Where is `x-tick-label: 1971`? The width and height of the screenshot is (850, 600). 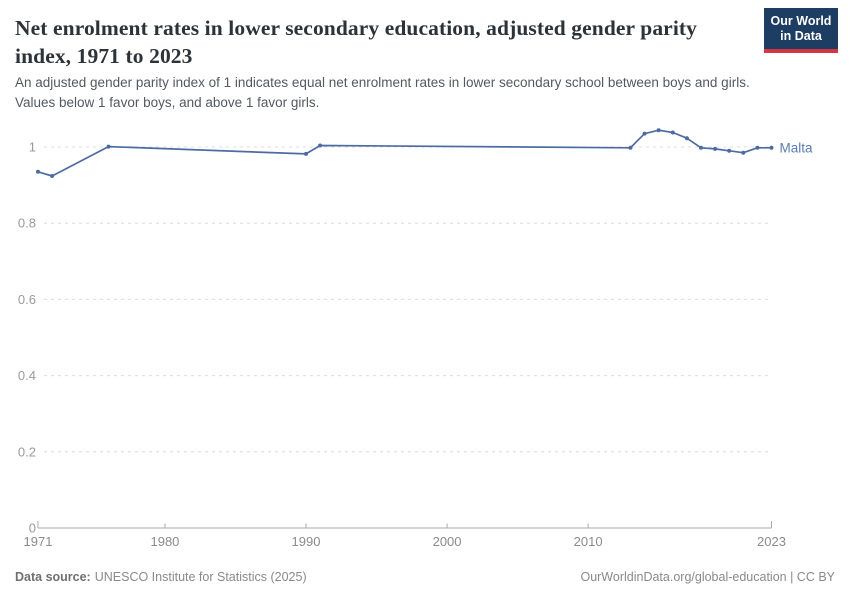 x-tick-label: 1971 is located at coordinates (38, 541).